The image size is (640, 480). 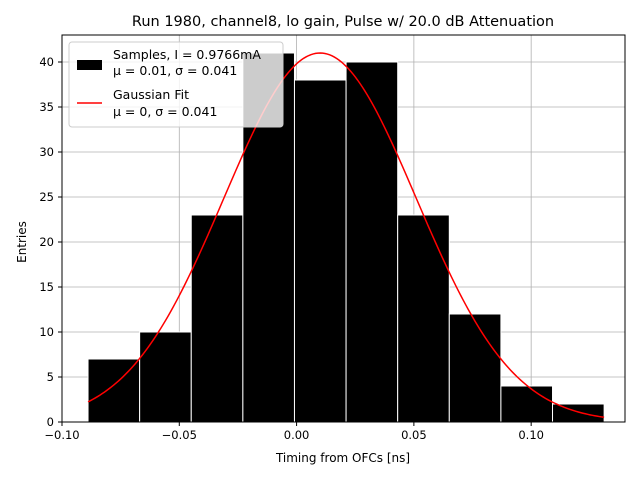 I want to click on legend-swatch-samples, so click(x=89, y=65).